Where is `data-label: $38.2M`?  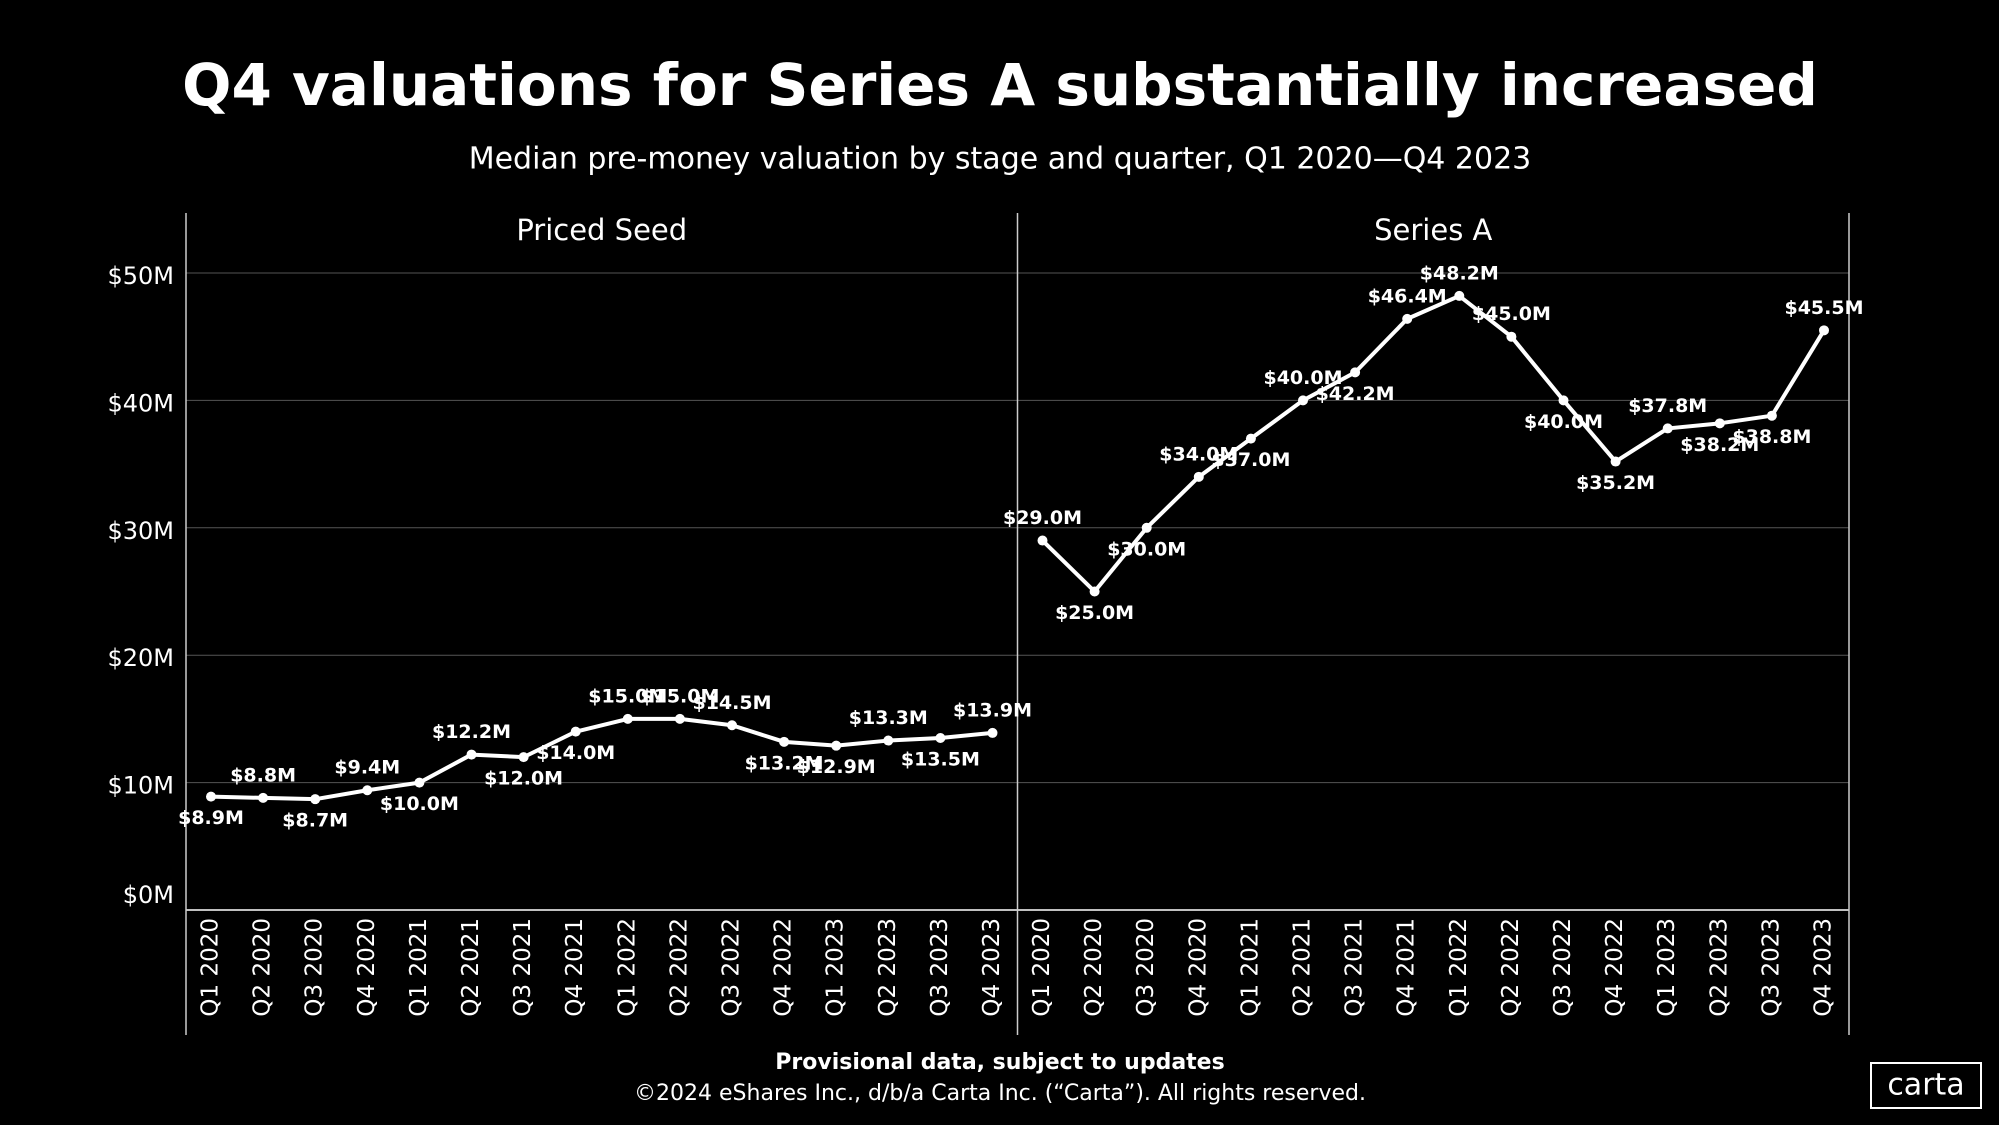
data-label: $38.2M is located at coordinates (1719, 445).